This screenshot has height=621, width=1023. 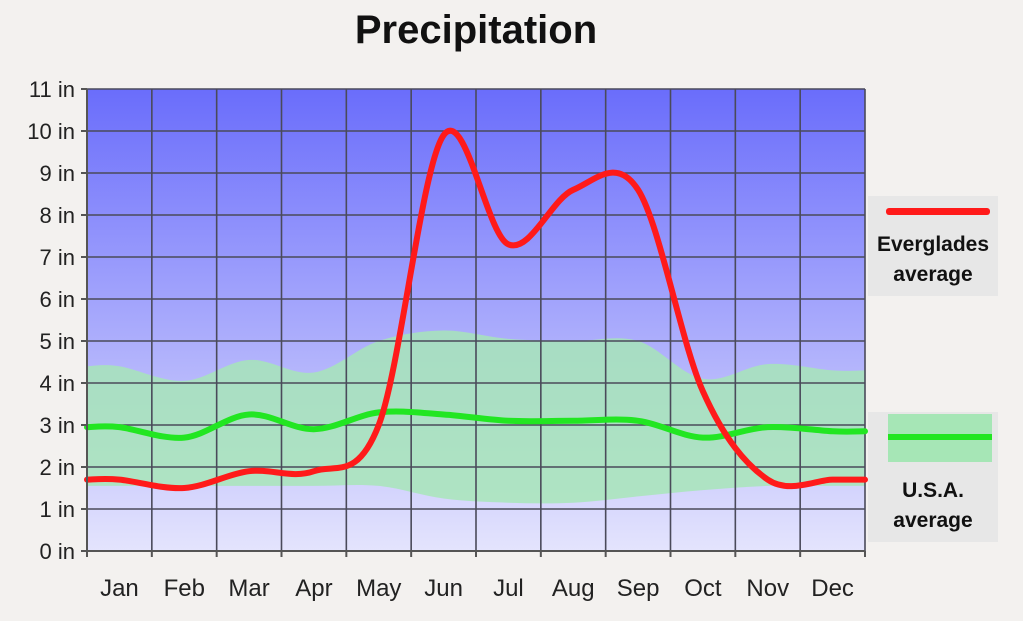 I want to click on y-tick-label: 6 in, so click(x=57, y=299).